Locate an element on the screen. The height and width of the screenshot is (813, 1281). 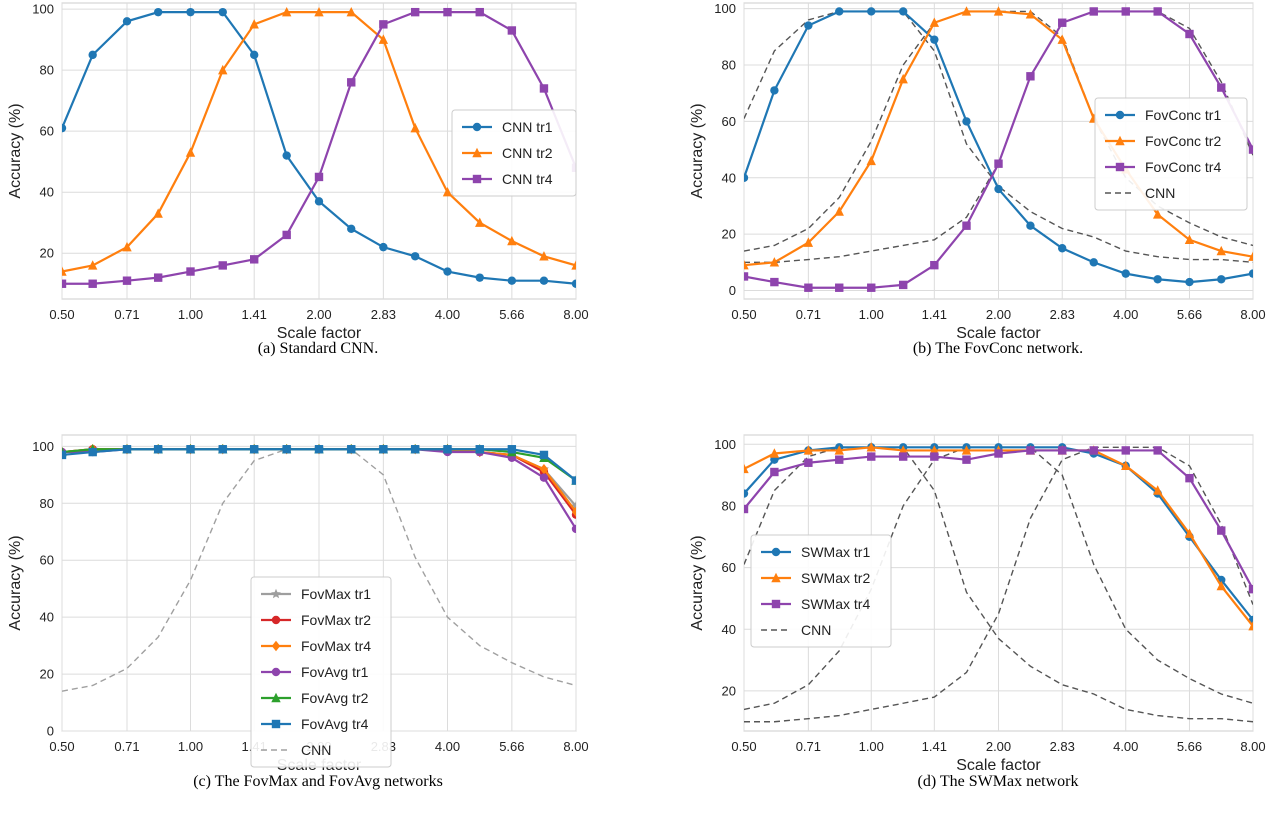
legend-box is located at coordinates (514, 153).